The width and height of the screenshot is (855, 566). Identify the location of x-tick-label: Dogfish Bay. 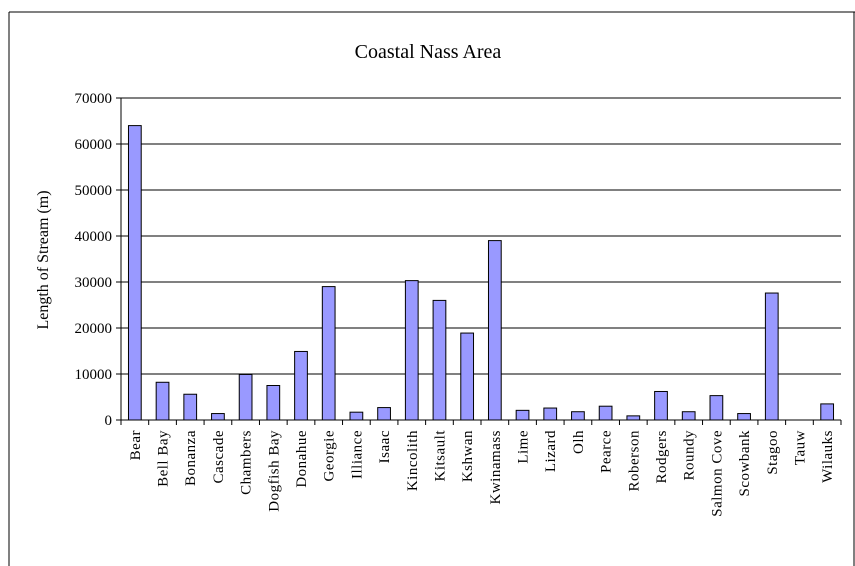
(274, 471).